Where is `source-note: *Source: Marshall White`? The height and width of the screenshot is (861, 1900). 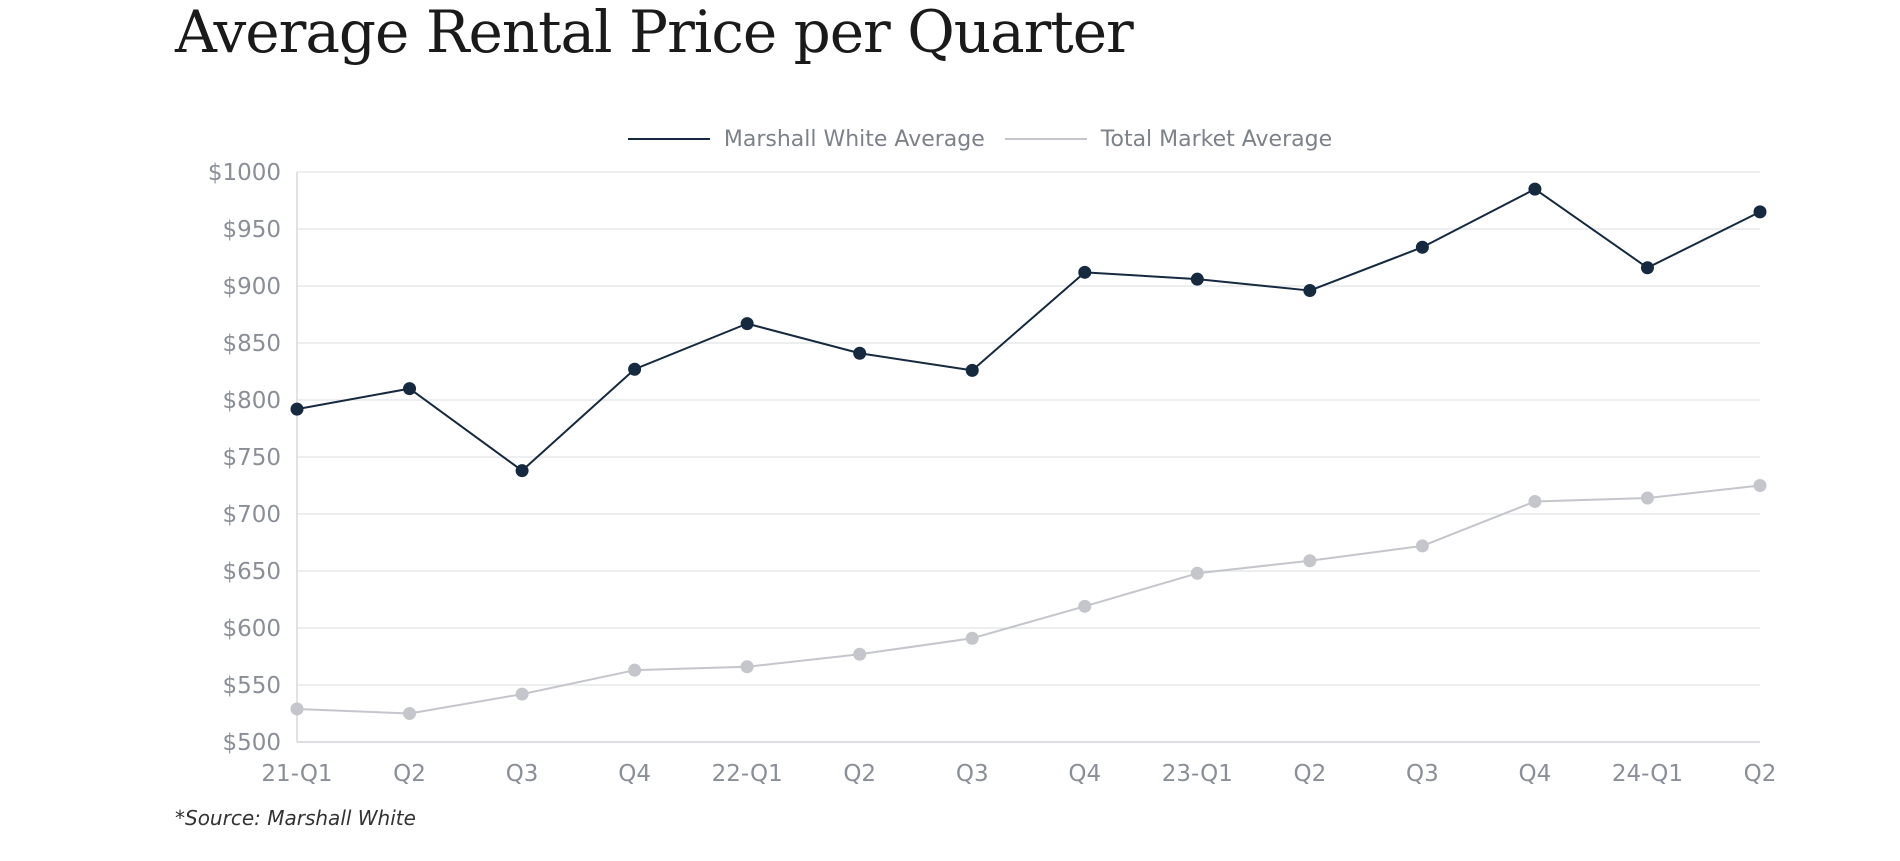 source-note: *Source: Marshall White is located at coordinates (295, 818).